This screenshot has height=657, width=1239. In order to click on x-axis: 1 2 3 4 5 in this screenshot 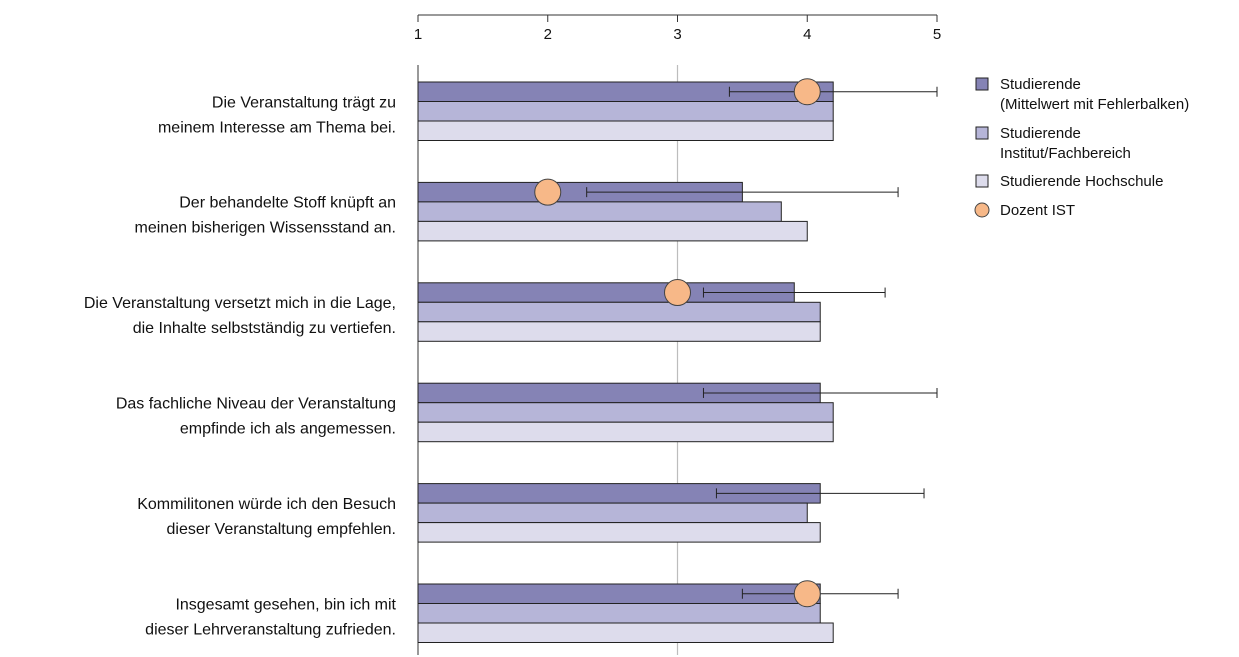, I will do `click(677, 28)`.